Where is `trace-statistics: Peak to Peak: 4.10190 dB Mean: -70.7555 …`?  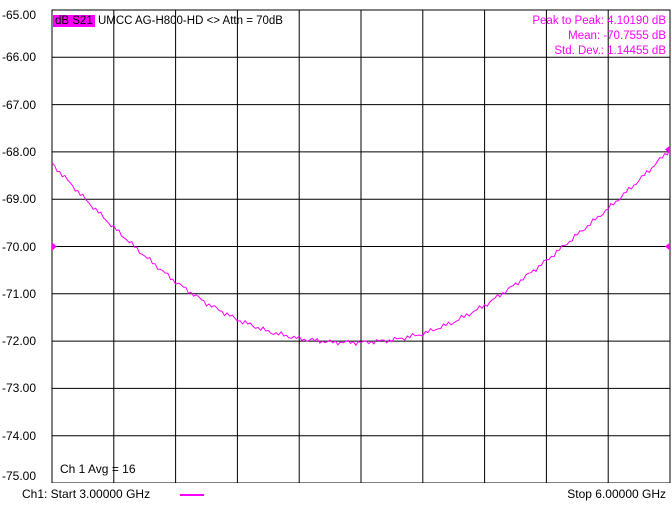
trace-statistics: Peak to Peak: 4.10190 dB Mean: -70.7555 … is located at coordinates (599, 36).